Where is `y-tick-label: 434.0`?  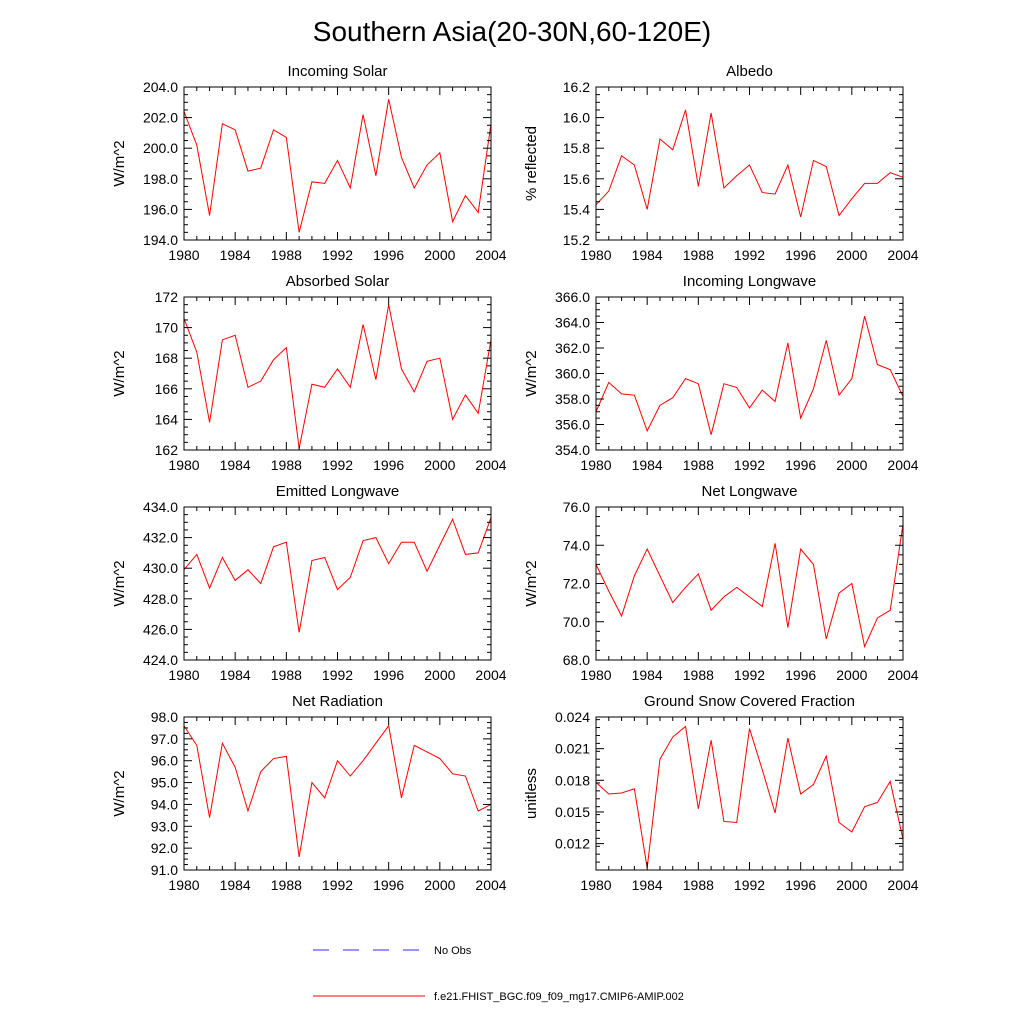 y-tick-label: 434.0 is located at coordinates (160, 507).